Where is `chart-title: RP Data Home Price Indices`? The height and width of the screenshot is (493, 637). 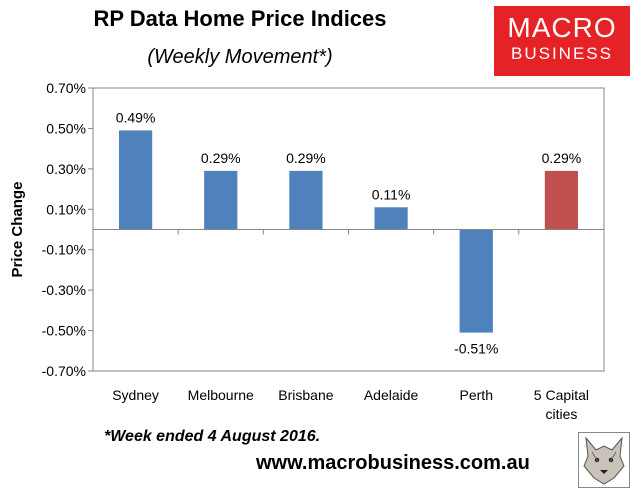 chart-title: RP Data Home Price Indices is located at coordinates (240, 18).